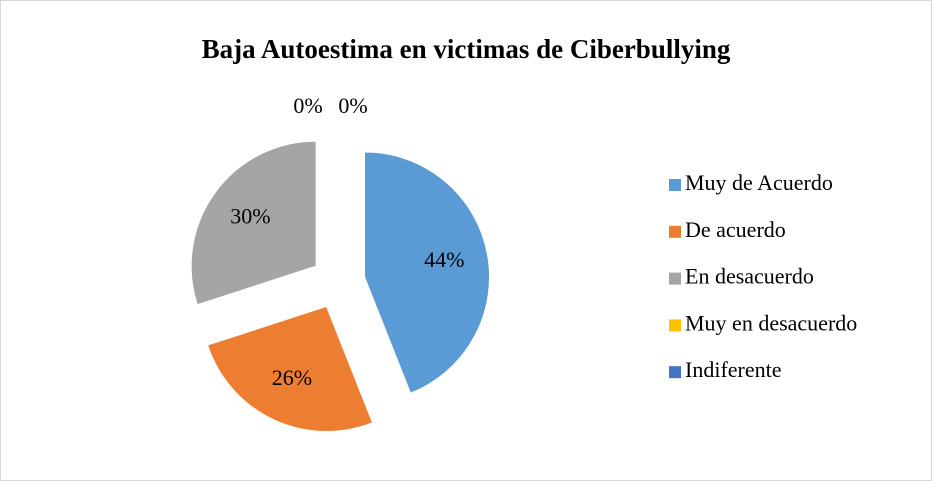 This screenshot has width=932, height=481. What do you see at coordinates (771, 322) in the screenshot?
I see `legend-label: Muy en desacuerdo` at bounding box center [771, 322].